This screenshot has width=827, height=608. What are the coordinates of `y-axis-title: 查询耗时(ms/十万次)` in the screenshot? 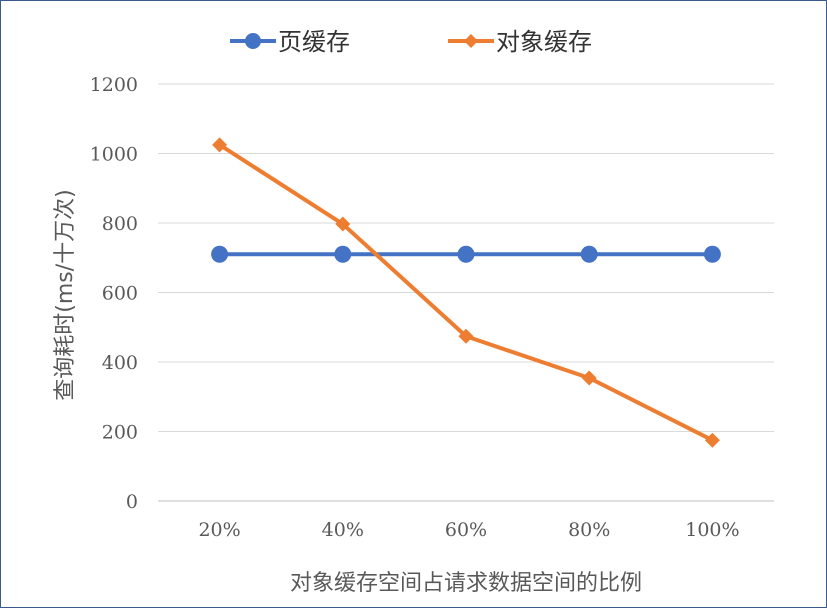 It's located at (65, 294).